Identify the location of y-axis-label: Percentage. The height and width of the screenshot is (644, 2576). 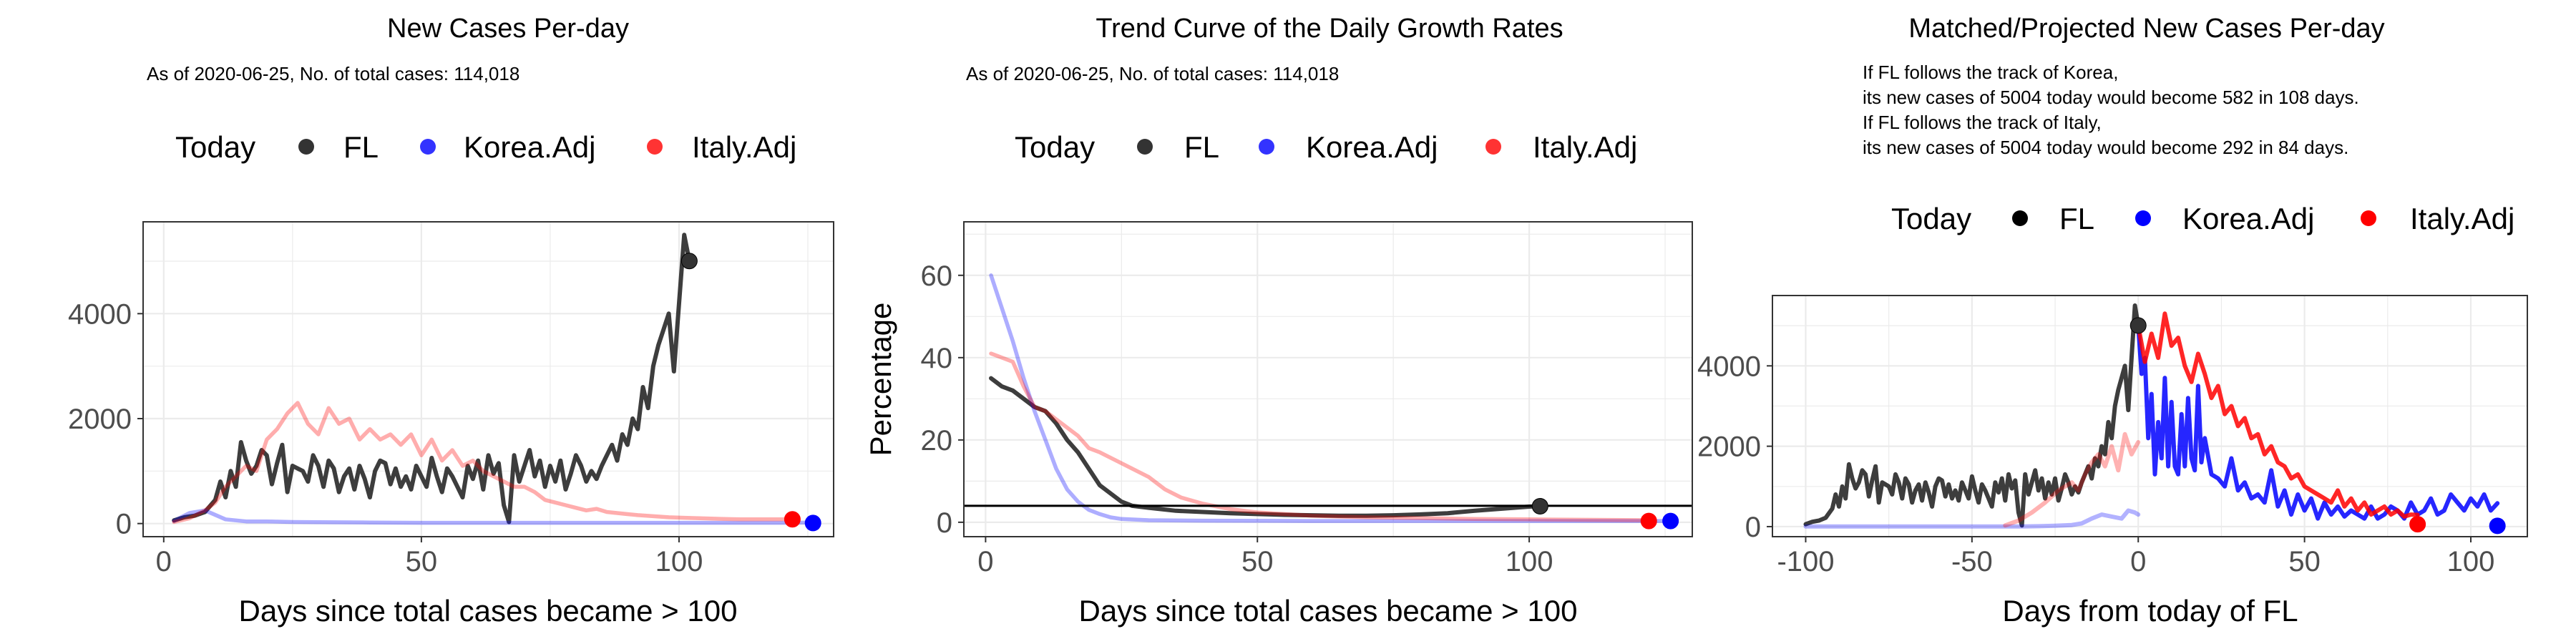
(880, 380).